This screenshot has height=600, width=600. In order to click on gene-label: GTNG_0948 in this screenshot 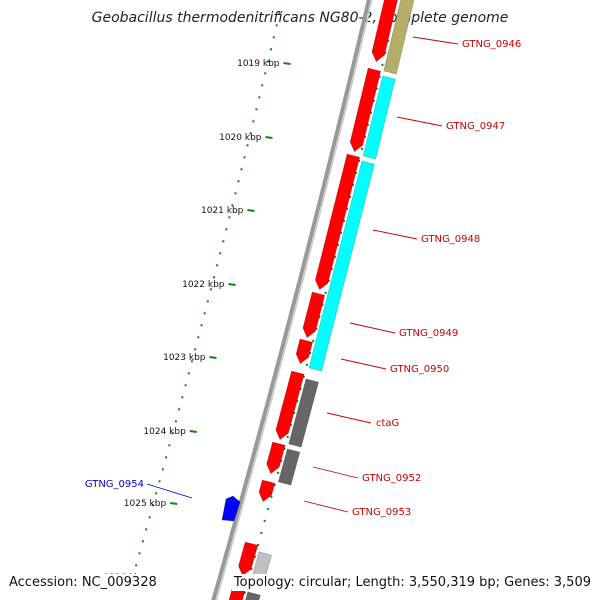, I will do `click(450, 239)`.